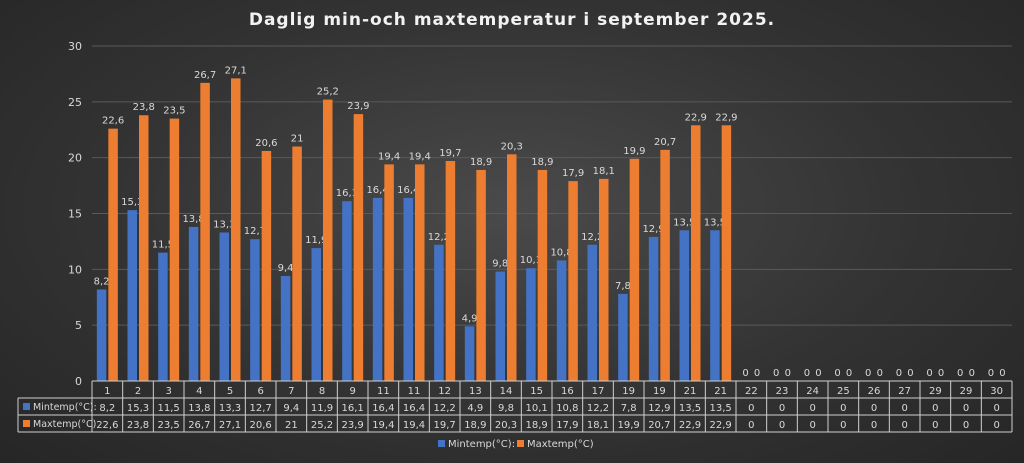  Describe the element at coordinates (260, 391) in the screenshot. I see `x-category-label: 6` at that location.